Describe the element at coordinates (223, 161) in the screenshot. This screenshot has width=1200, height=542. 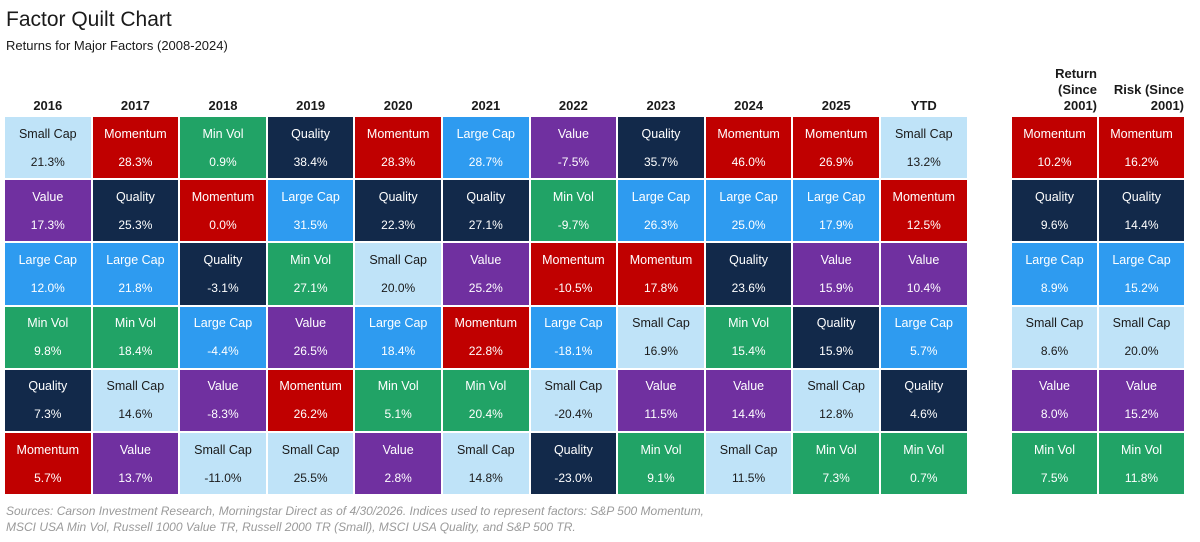
I see `factor-return: 0.9%` at that location.